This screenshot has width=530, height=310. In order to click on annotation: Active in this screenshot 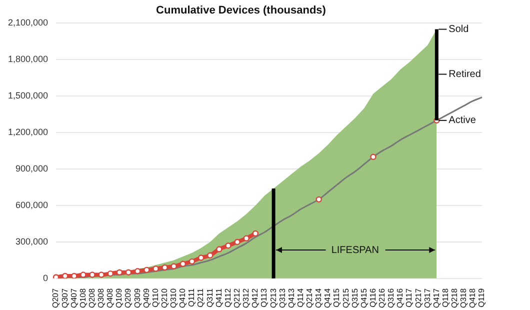, I will do `click(462, 120)`.